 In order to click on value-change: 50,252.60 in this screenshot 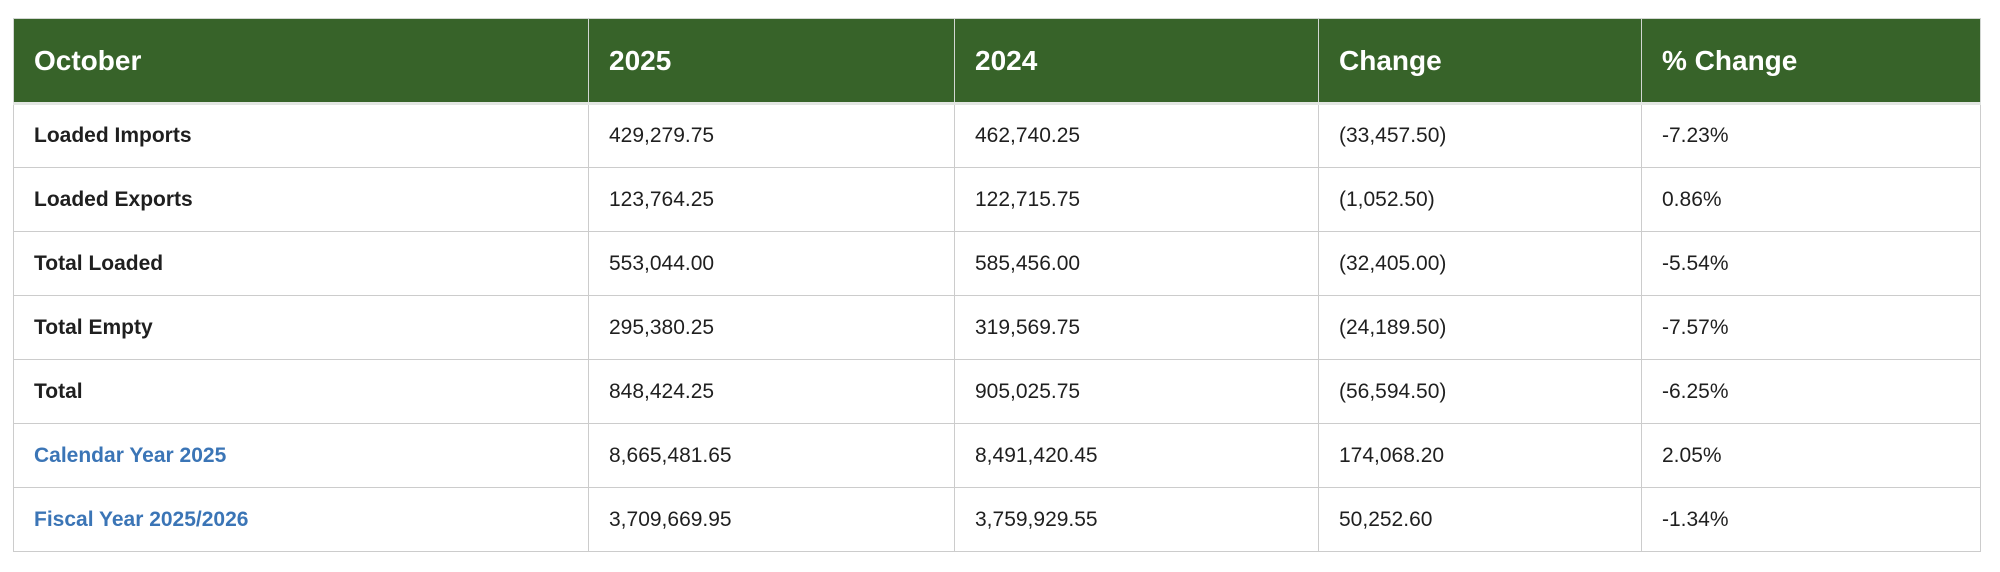, I will do `click(1480, 519)`.